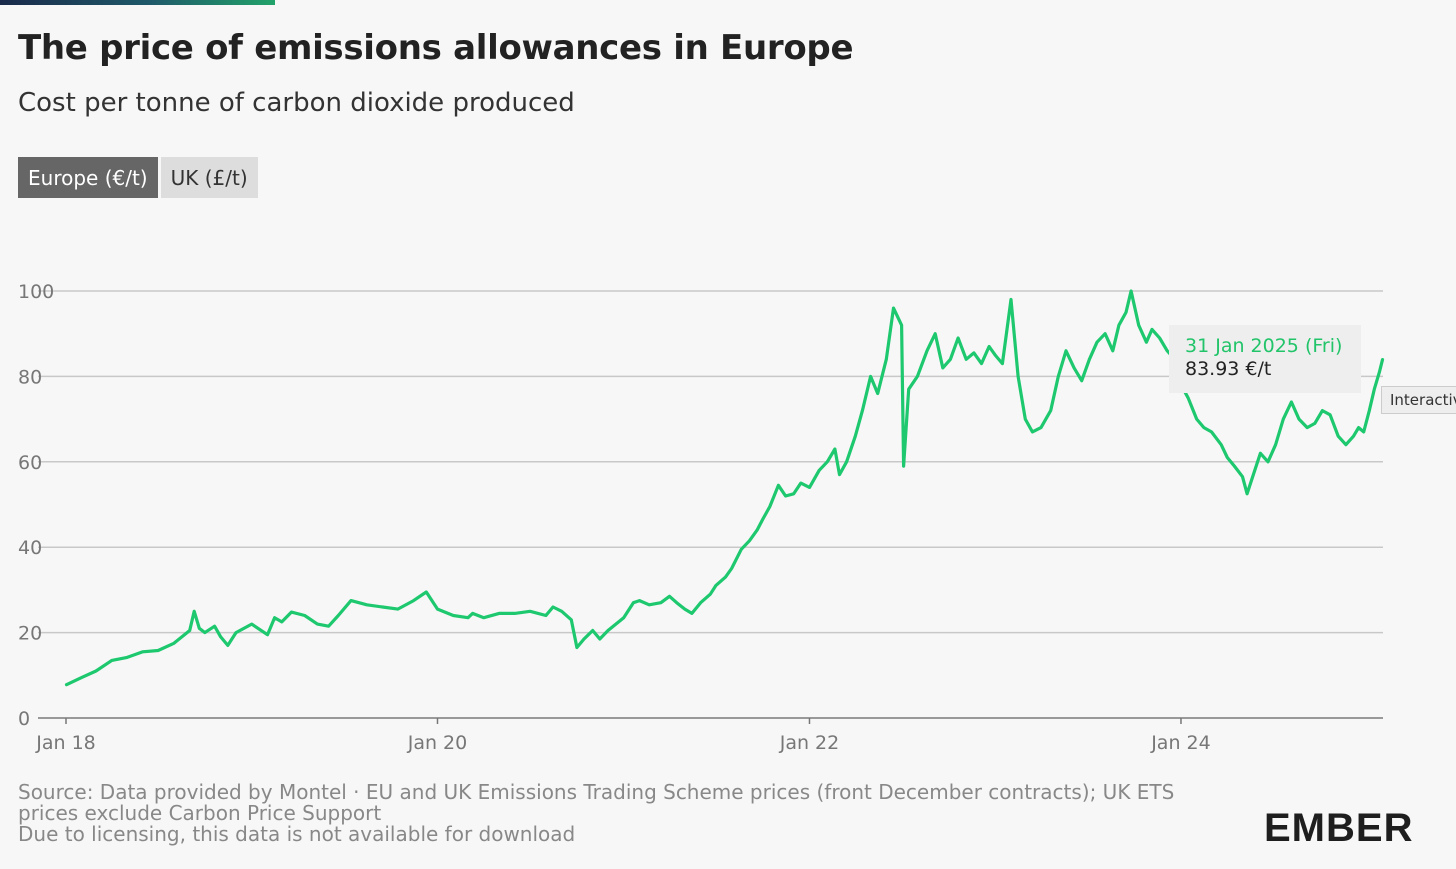 This screenshot has width=1456, height=869. What do you see at coordinates (30, 377) in the screenshot?
I see `y-tick-label-80: 80` at bounding box center [30, 377].